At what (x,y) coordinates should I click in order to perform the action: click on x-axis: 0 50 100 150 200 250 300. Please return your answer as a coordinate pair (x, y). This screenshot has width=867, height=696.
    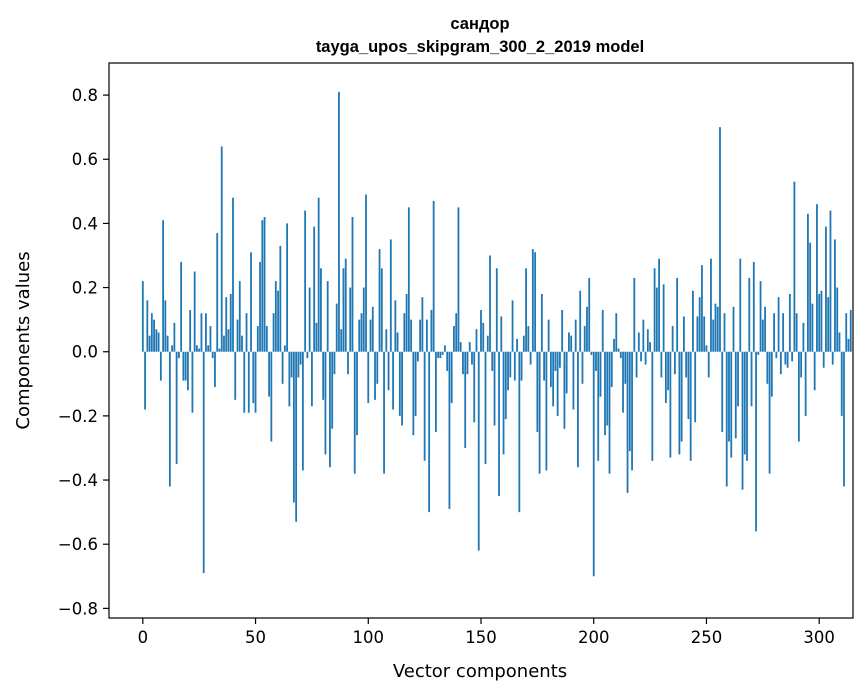
    Looking at the image, I should click on (486, 632).